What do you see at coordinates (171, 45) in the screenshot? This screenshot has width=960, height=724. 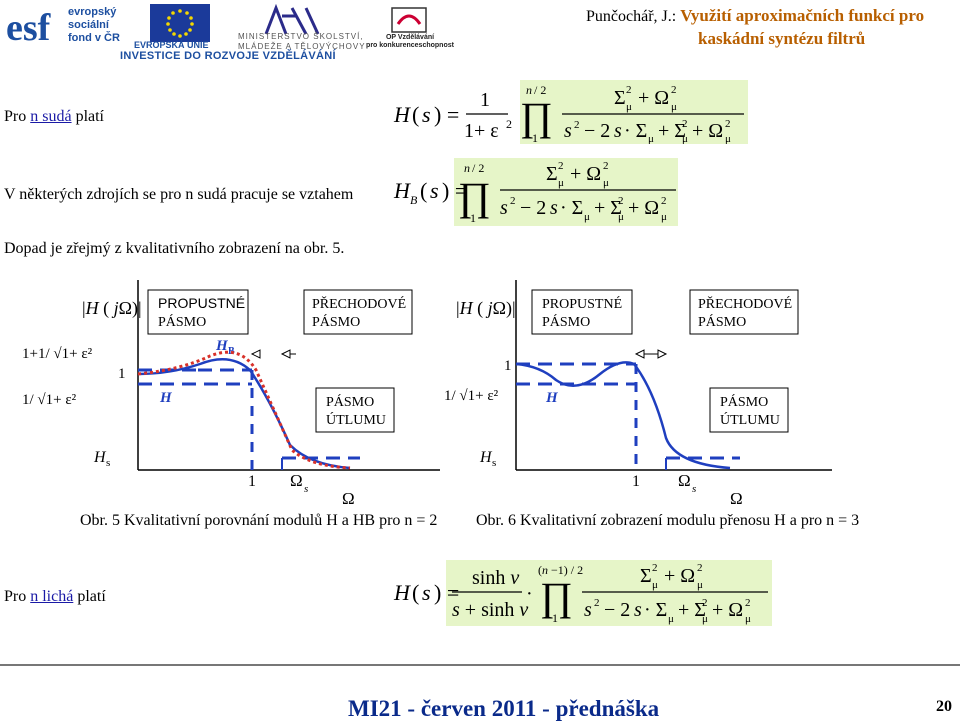 I see `eu-label: EVROPSKÁ UNIE` at bounding box center [171, 45].